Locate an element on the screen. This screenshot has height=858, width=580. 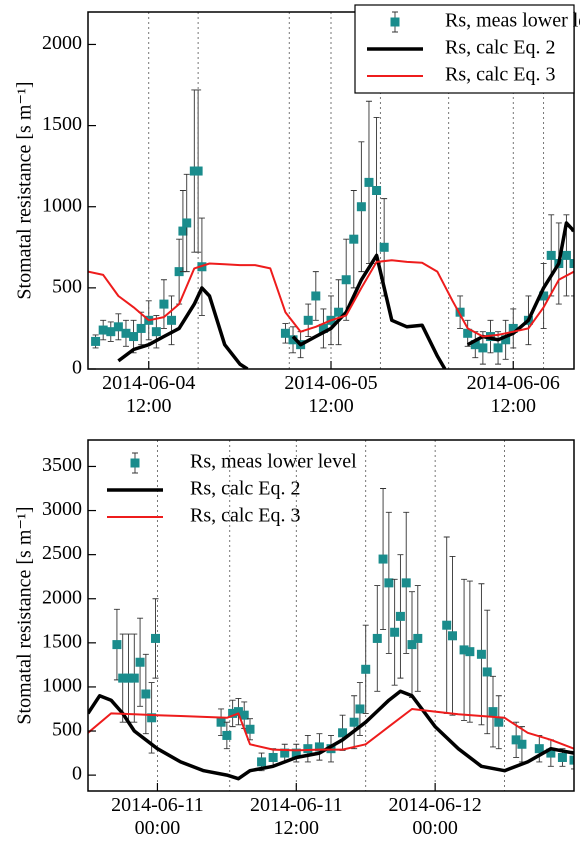
x-tick-label: 2014-06-05 12:00 is located at coordinates (331, 394).